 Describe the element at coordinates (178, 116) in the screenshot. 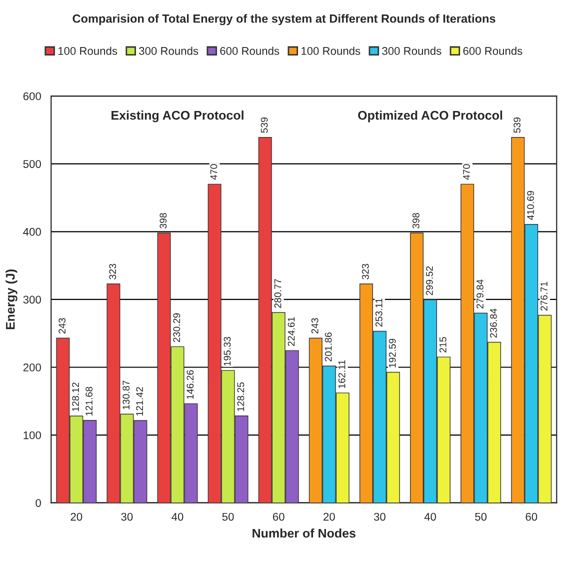

I see `annotation: Existing ACO Protocol` at that location.